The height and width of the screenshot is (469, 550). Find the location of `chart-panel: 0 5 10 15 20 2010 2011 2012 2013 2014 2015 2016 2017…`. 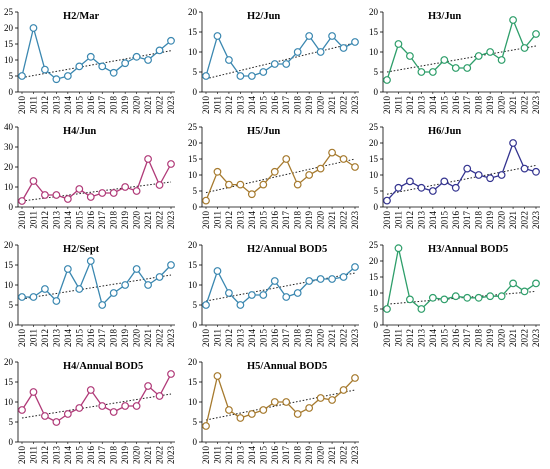

chart-panel: 0 5 10 15 20 2010 2011 2012 2013 2014 2015 2016 2017… is located at coordinates (274, 60).